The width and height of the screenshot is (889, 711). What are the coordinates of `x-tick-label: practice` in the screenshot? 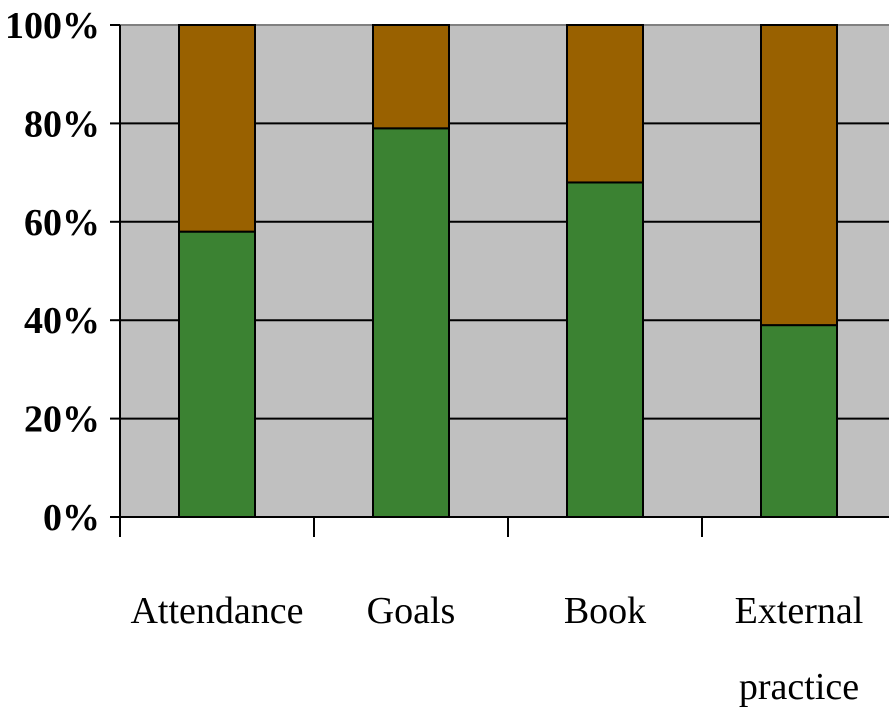 It's located at (799, 687).